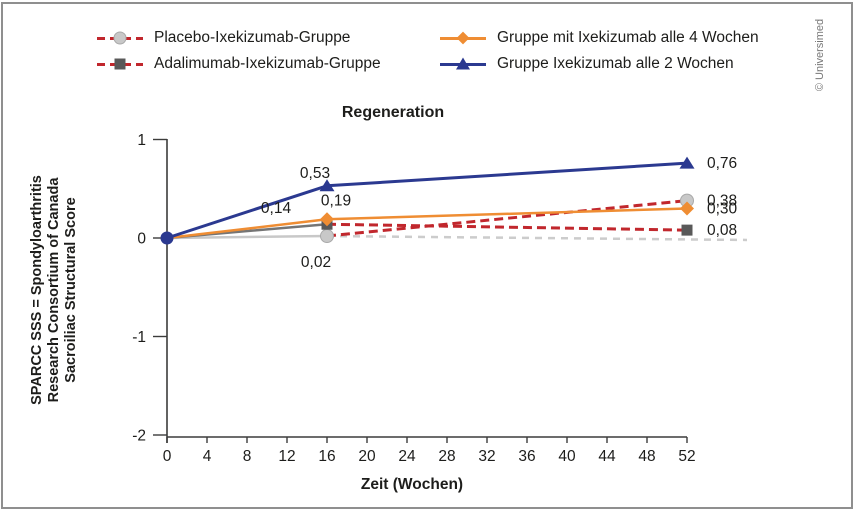  I want to click on legend-label-adalimumab: Adalimumab-Ixekizumab-Gruppe, so click(267, 63).